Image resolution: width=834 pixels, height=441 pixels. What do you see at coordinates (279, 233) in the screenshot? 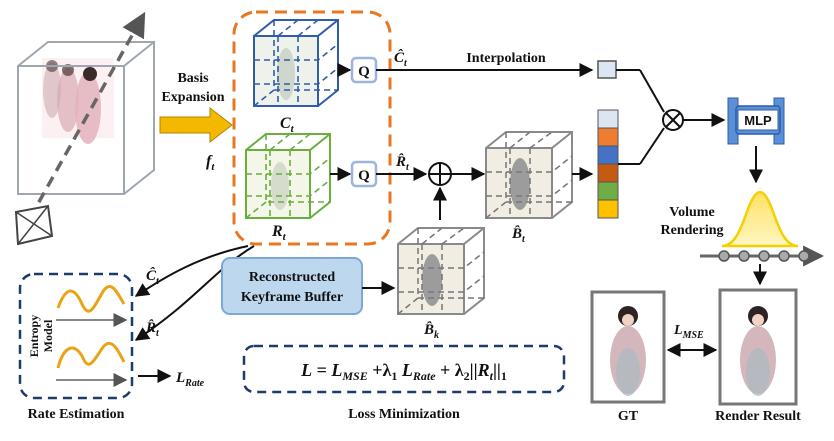
I see `r-t-label: Rt` at bounding box center [279, 233].